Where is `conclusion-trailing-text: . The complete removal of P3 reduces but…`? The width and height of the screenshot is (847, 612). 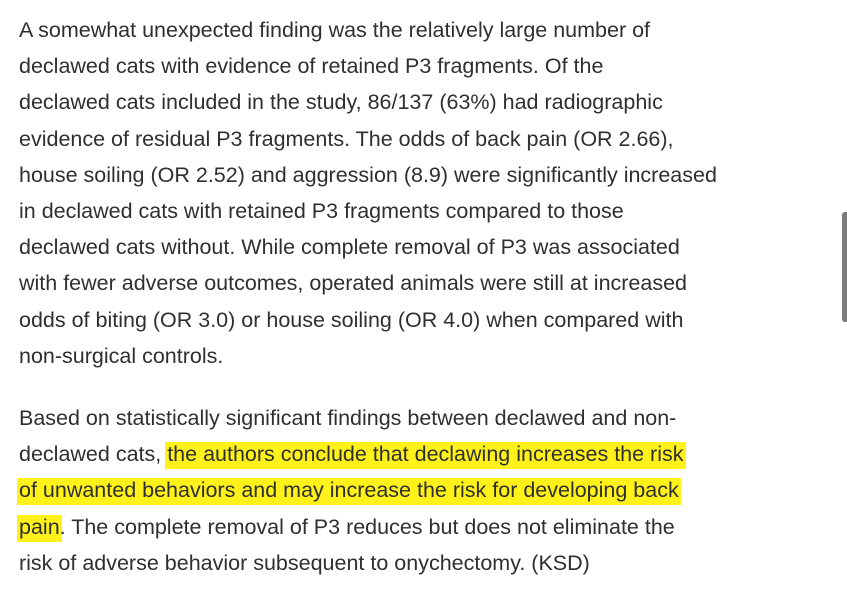 conclusion-trailing-text: . The complete removal of P3 reduces but… is located at coordinates (347, 544).